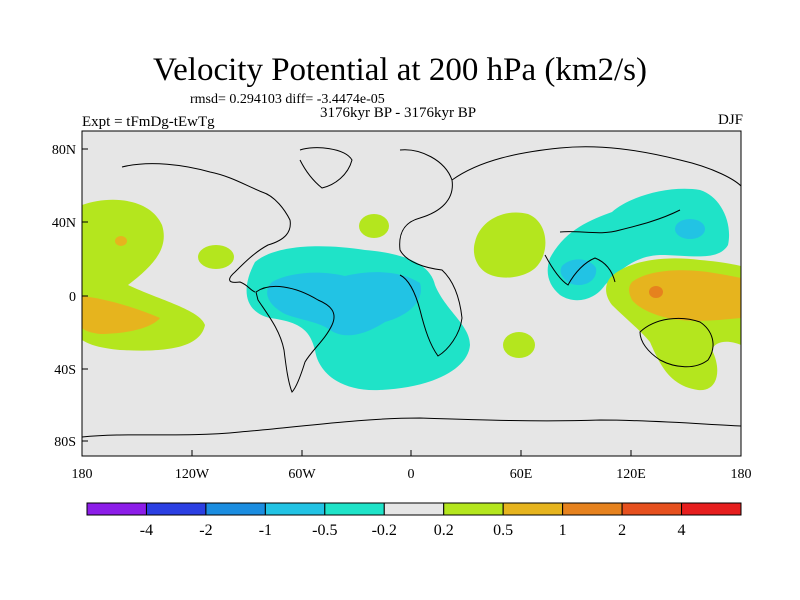 This screenshot has width=800, height=600. Describe the element at coordinates (64, 150) in the screenshot. I see `lat-label: 80N` at that location.